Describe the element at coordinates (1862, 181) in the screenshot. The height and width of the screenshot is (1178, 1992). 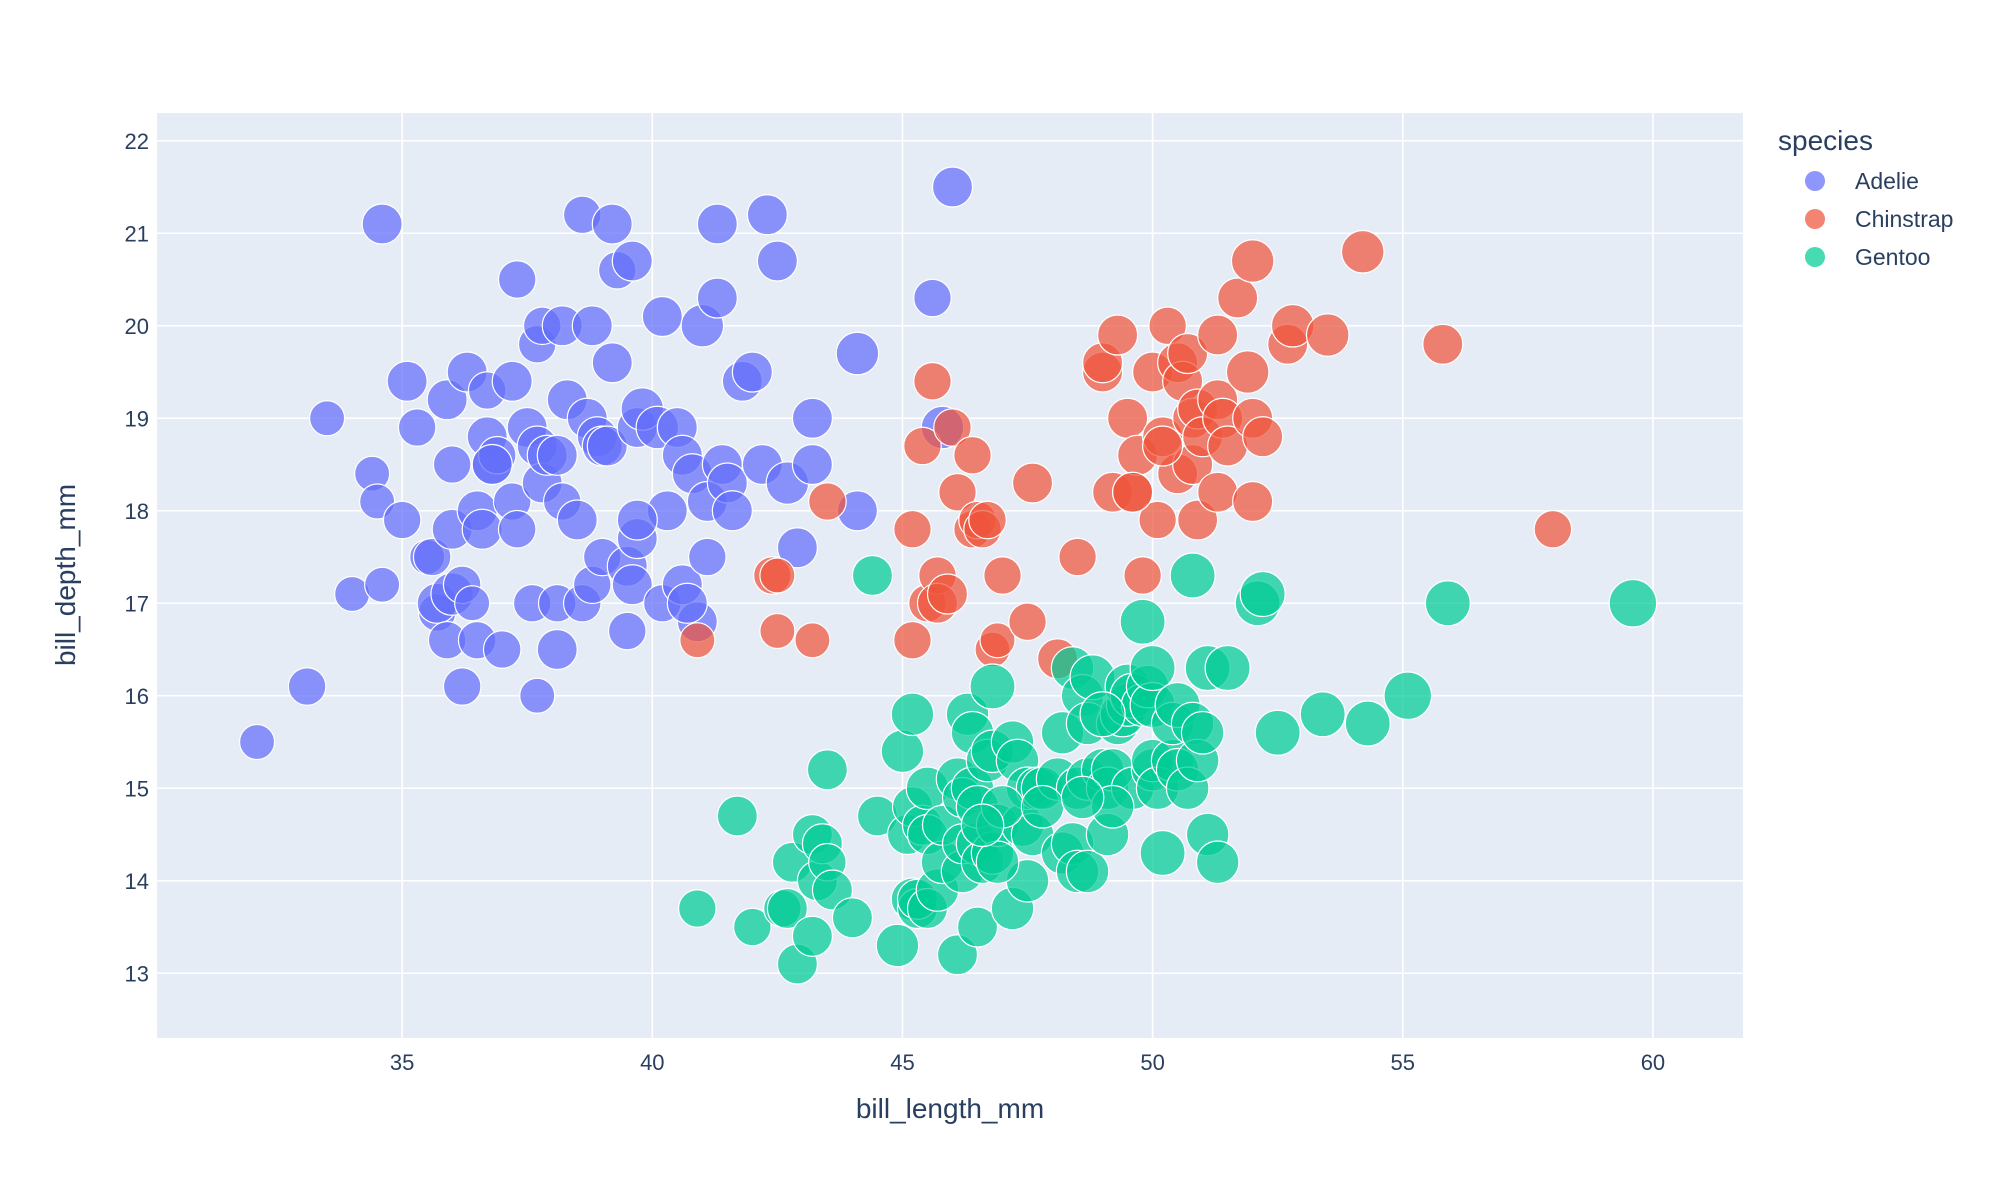
I see `legend-item-adelie: Adelie` at that location.